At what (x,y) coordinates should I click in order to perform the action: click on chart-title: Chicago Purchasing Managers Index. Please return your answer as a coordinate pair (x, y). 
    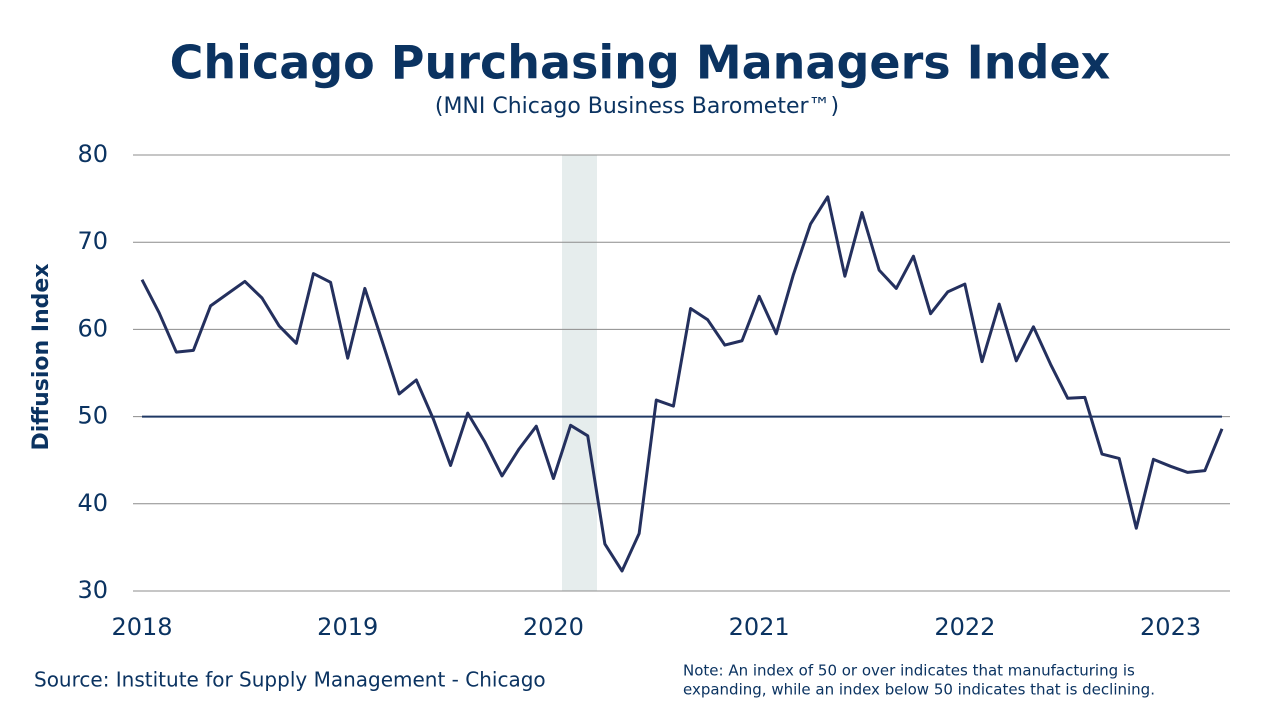
    Looking at the image, I should click on (640, 63).